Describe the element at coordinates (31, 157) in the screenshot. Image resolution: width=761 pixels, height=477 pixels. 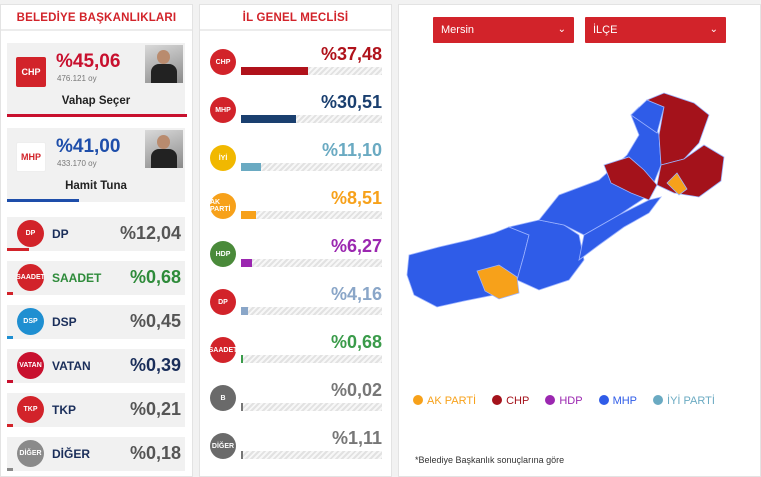
I see `mhp-logo-icon: MHP` at that location.